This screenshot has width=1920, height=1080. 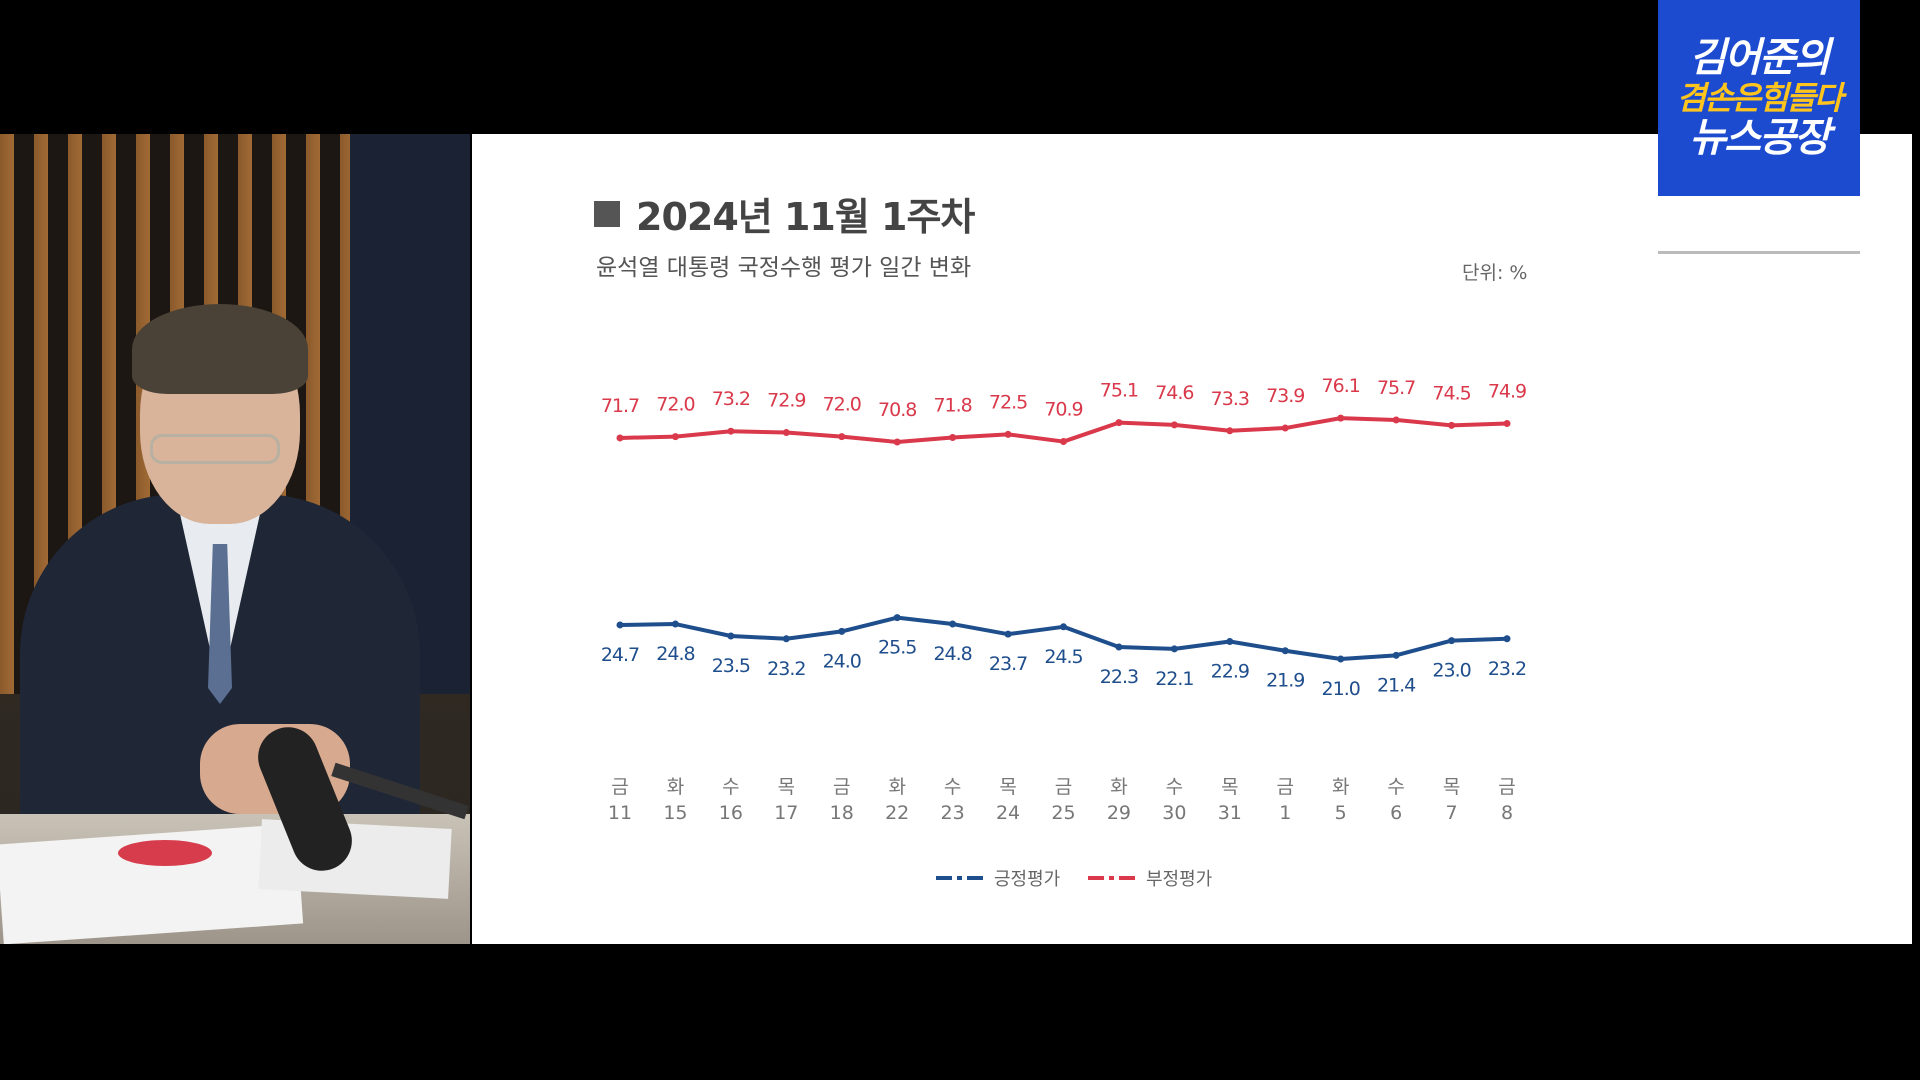 What do you see at coordinates (620, 406) in the screenshot?
I see `data-label-negative: 71.7` at bounding box center [620, 406].